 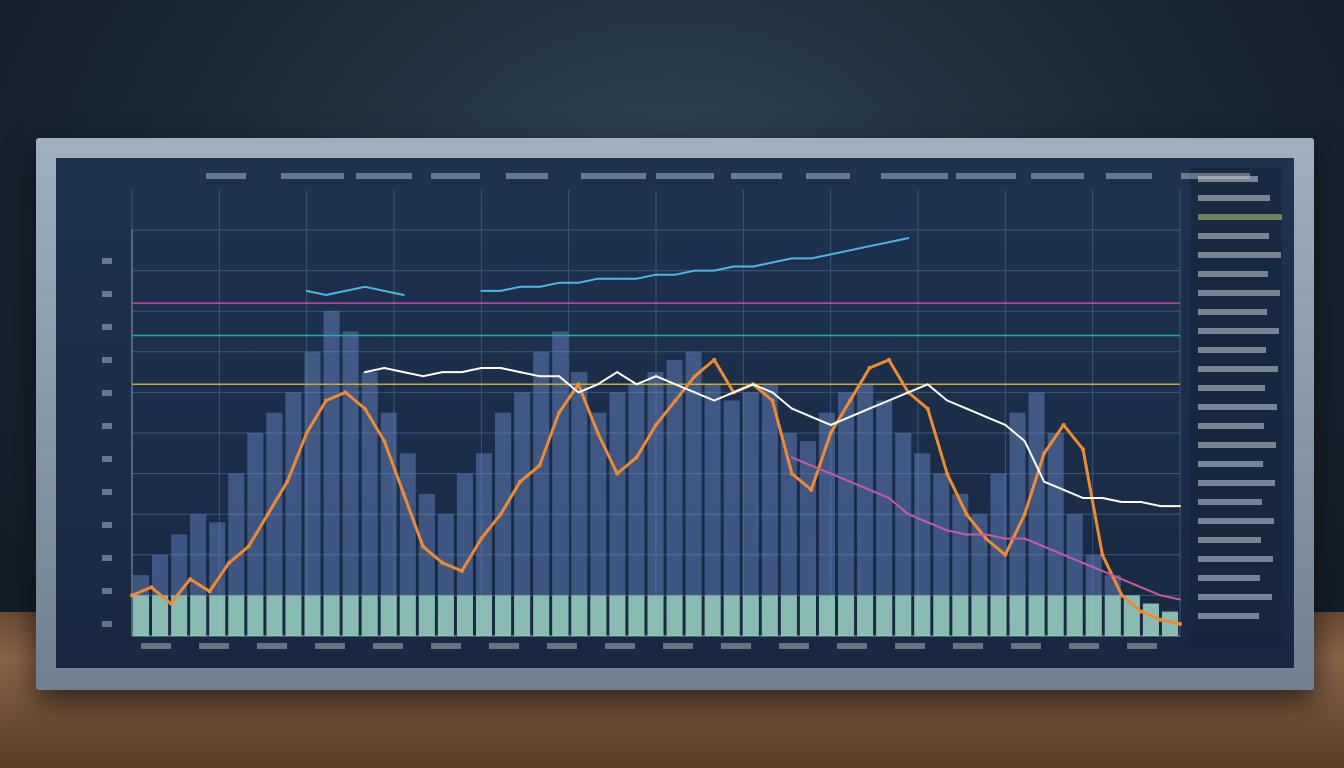 I want to click on series-line, so click(x=607, y=266).